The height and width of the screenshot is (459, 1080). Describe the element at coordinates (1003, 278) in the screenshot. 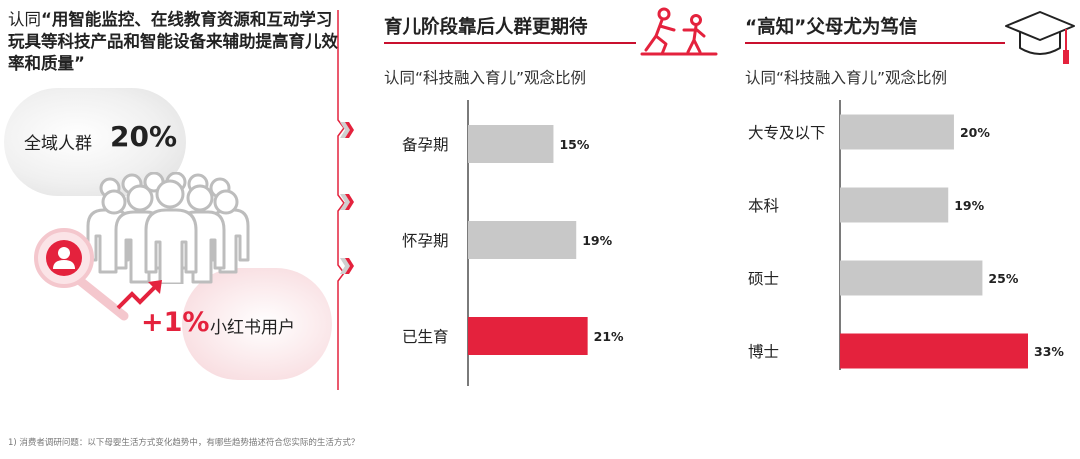

I see `value-label: 25%` at that location.